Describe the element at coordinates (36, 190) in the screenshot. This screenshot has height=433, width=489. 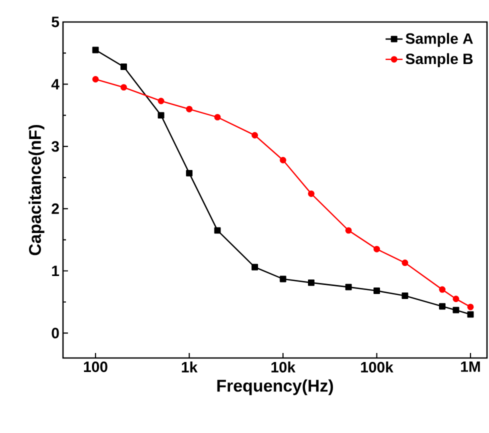
I see `y-axis-title: Capacitance(nF)` at that location.